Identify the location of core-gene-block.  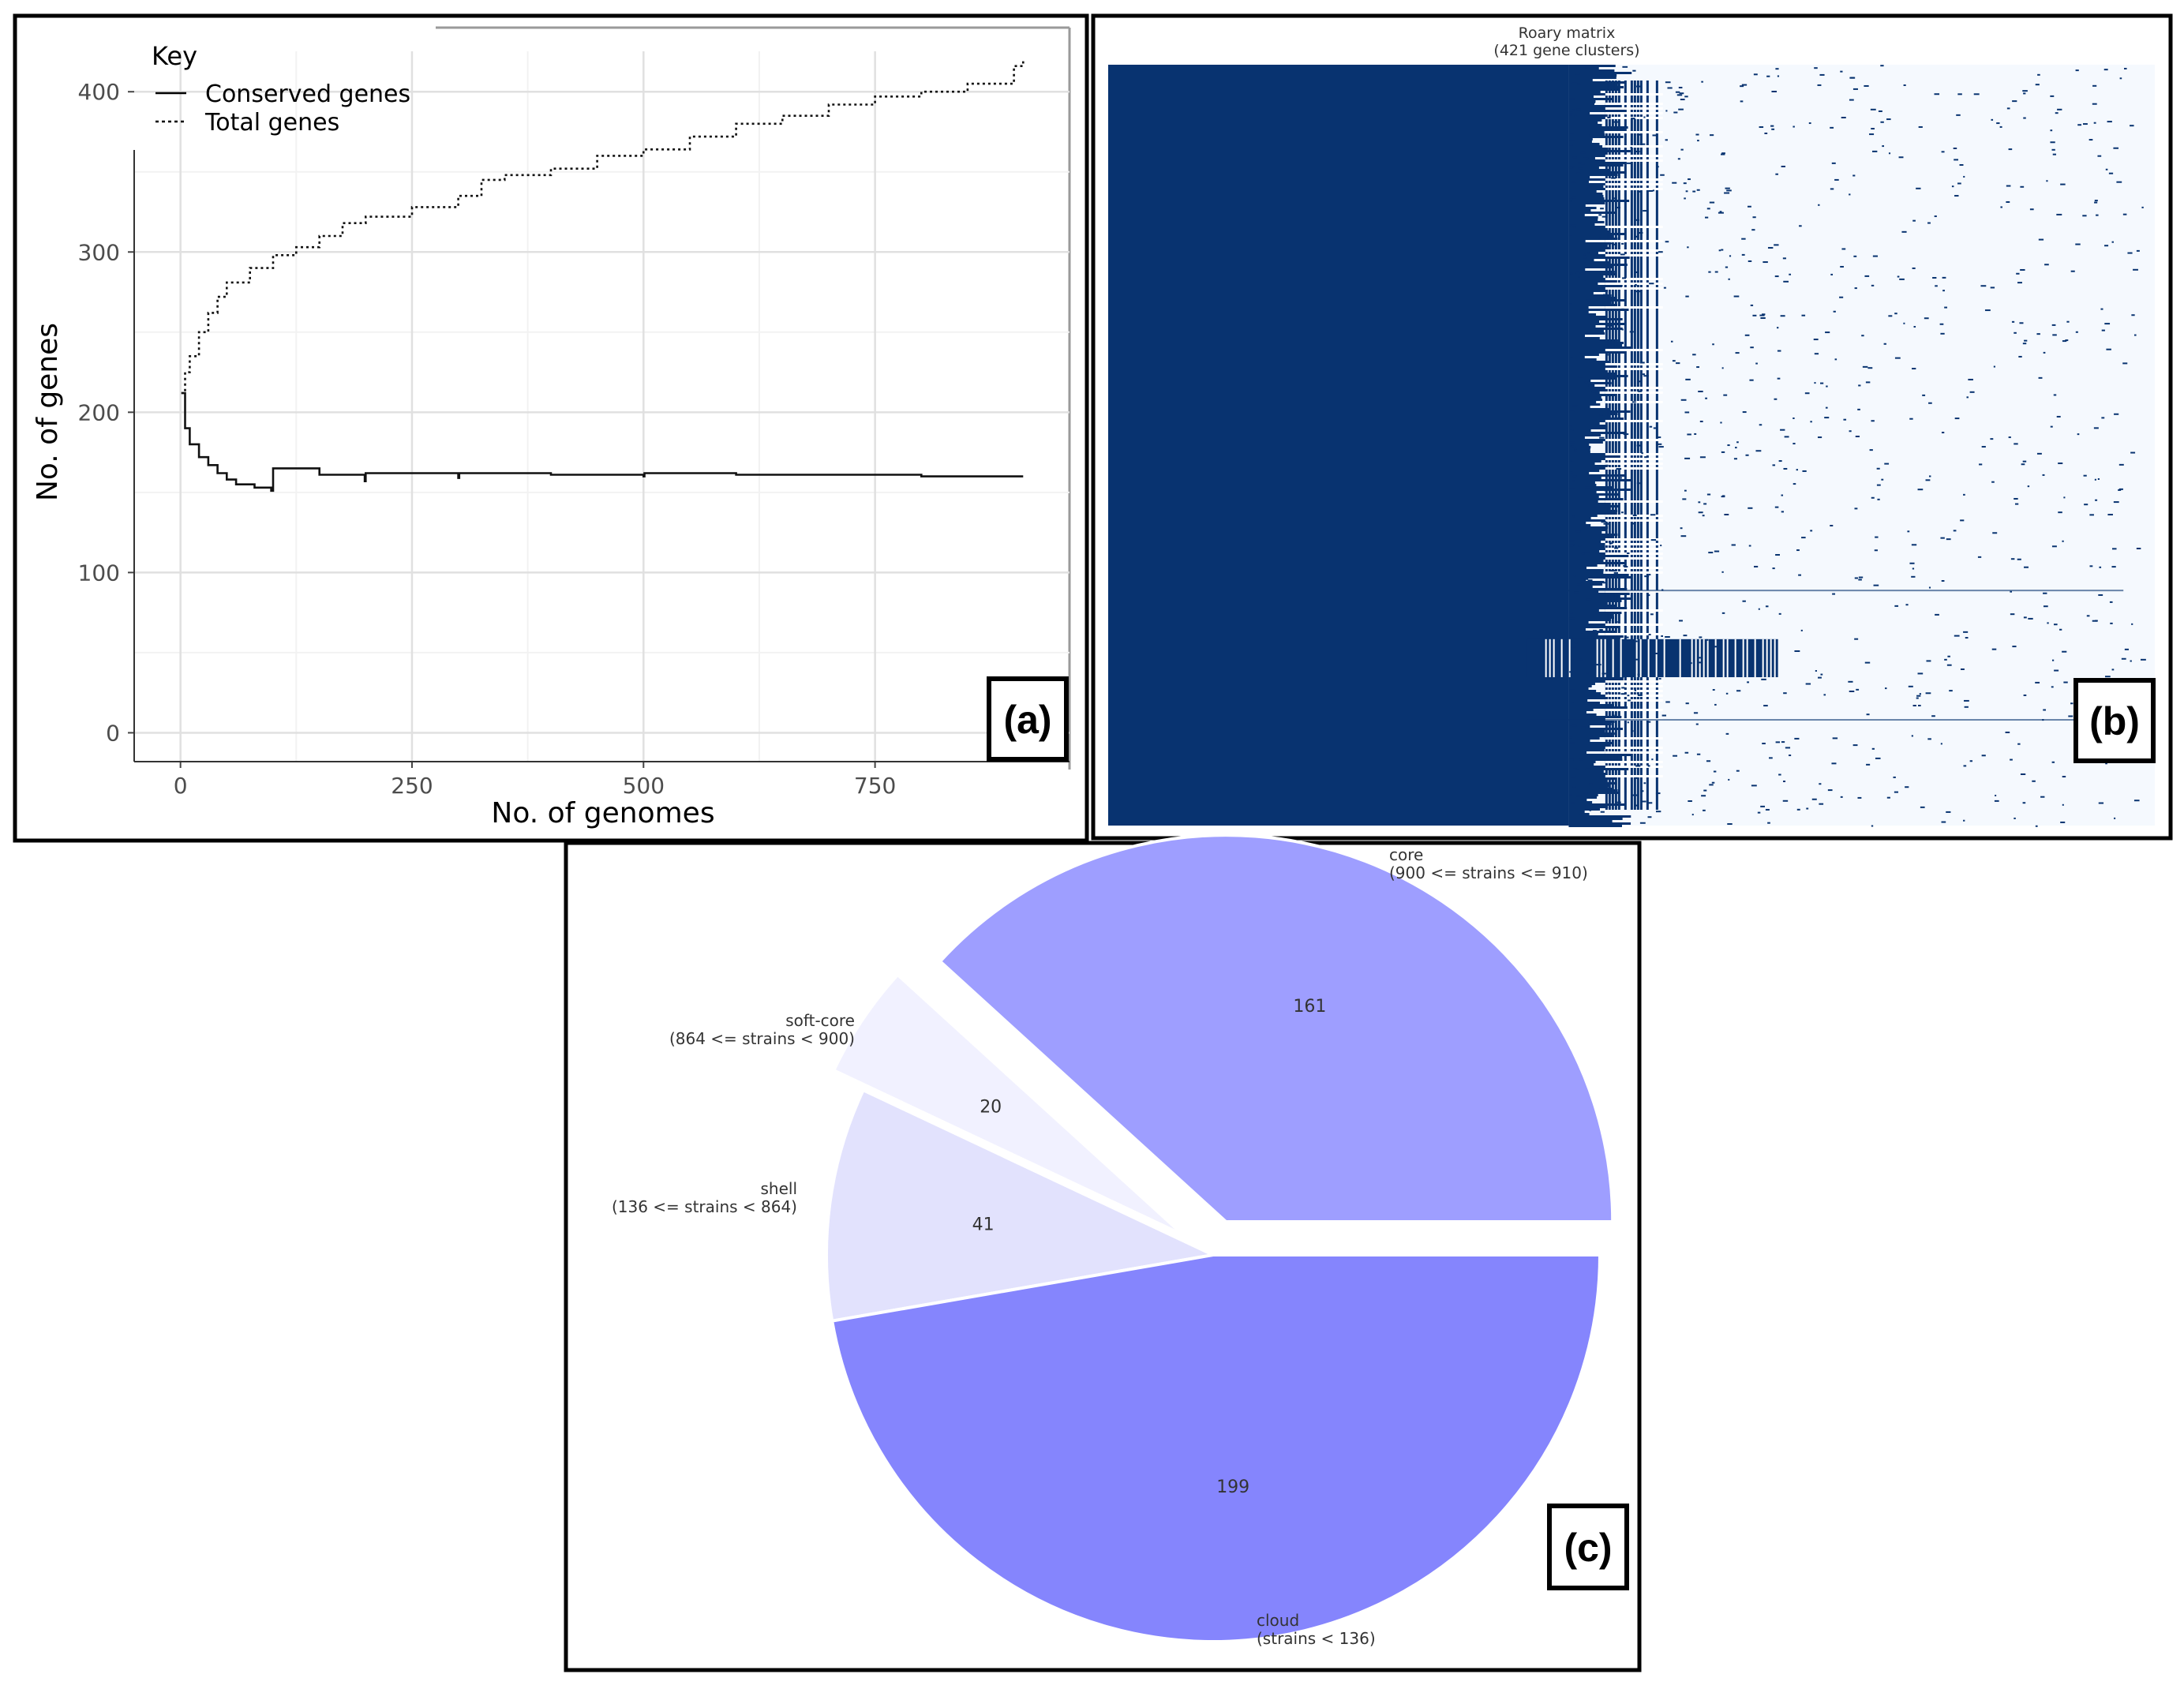
(1338, 446).